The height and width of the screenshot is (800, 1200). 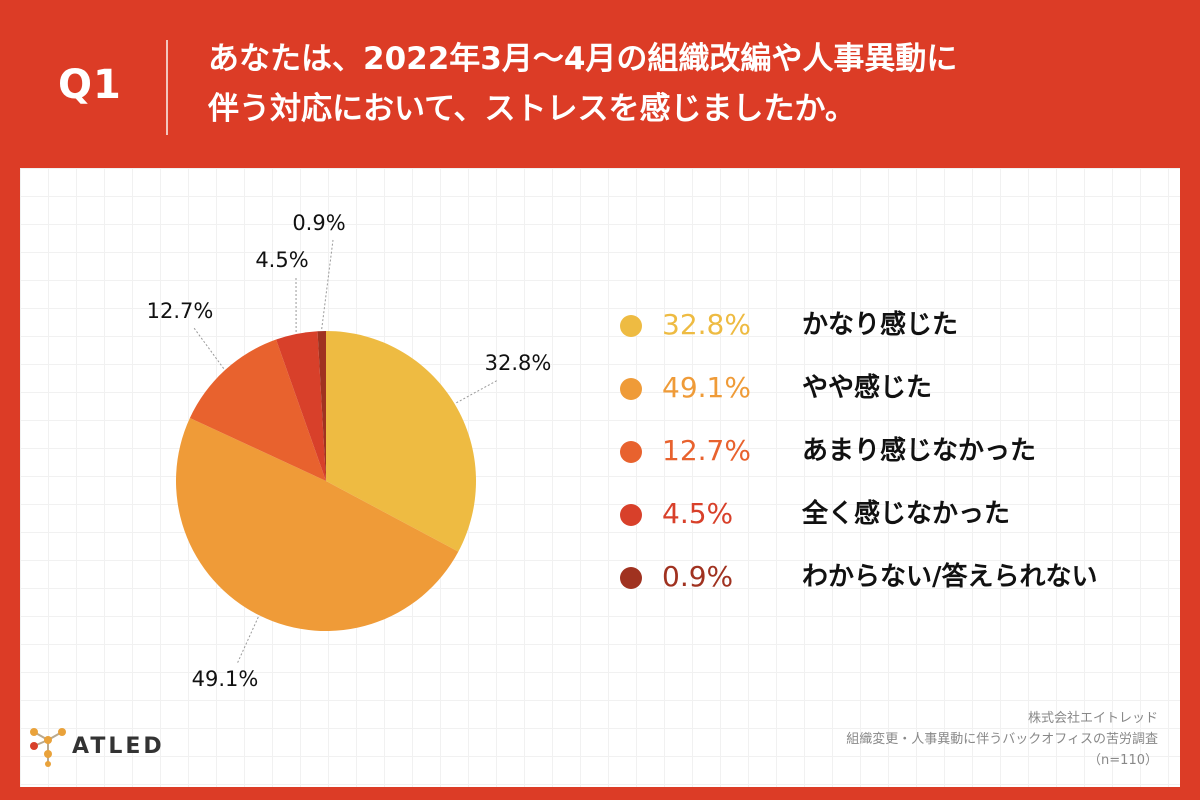 I want to click on legend-label: あまり感じなかった, so click(x=919, y=451).